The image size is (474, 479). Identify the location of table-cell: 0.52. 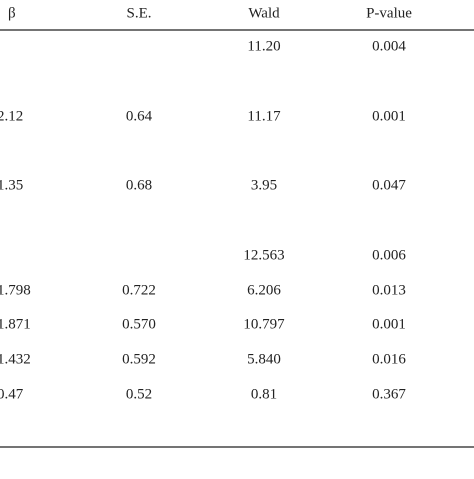
(139, 394).